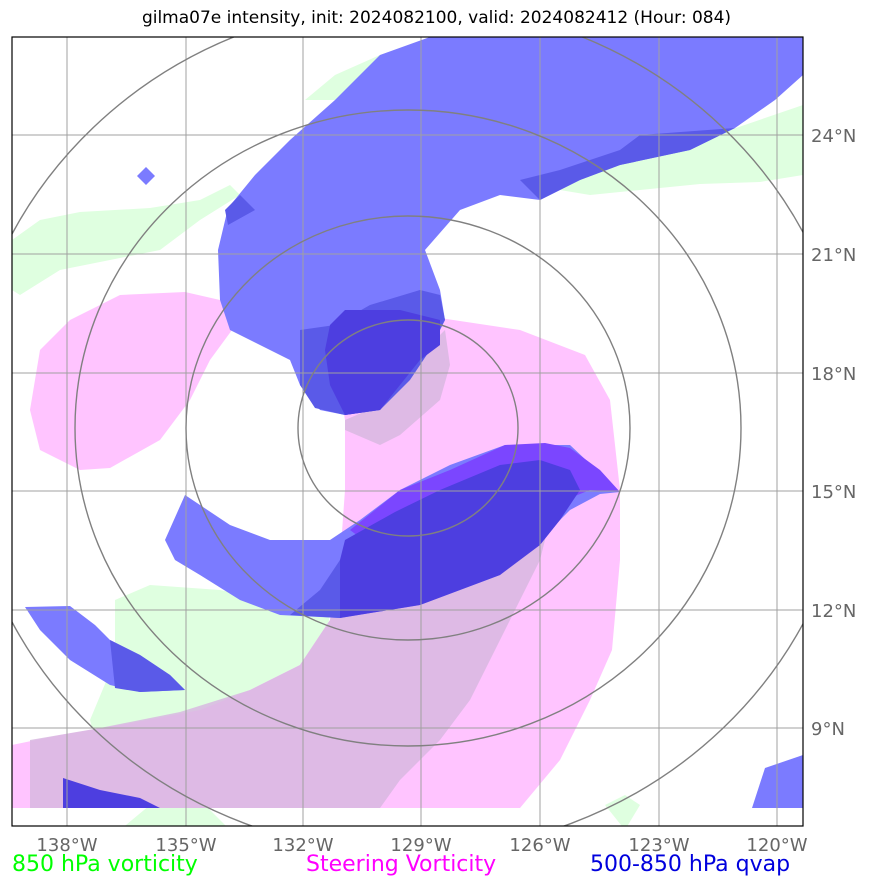 The image size is (873, 891). I want to click on lon-tick-label: 132°W, so click(302, 845).